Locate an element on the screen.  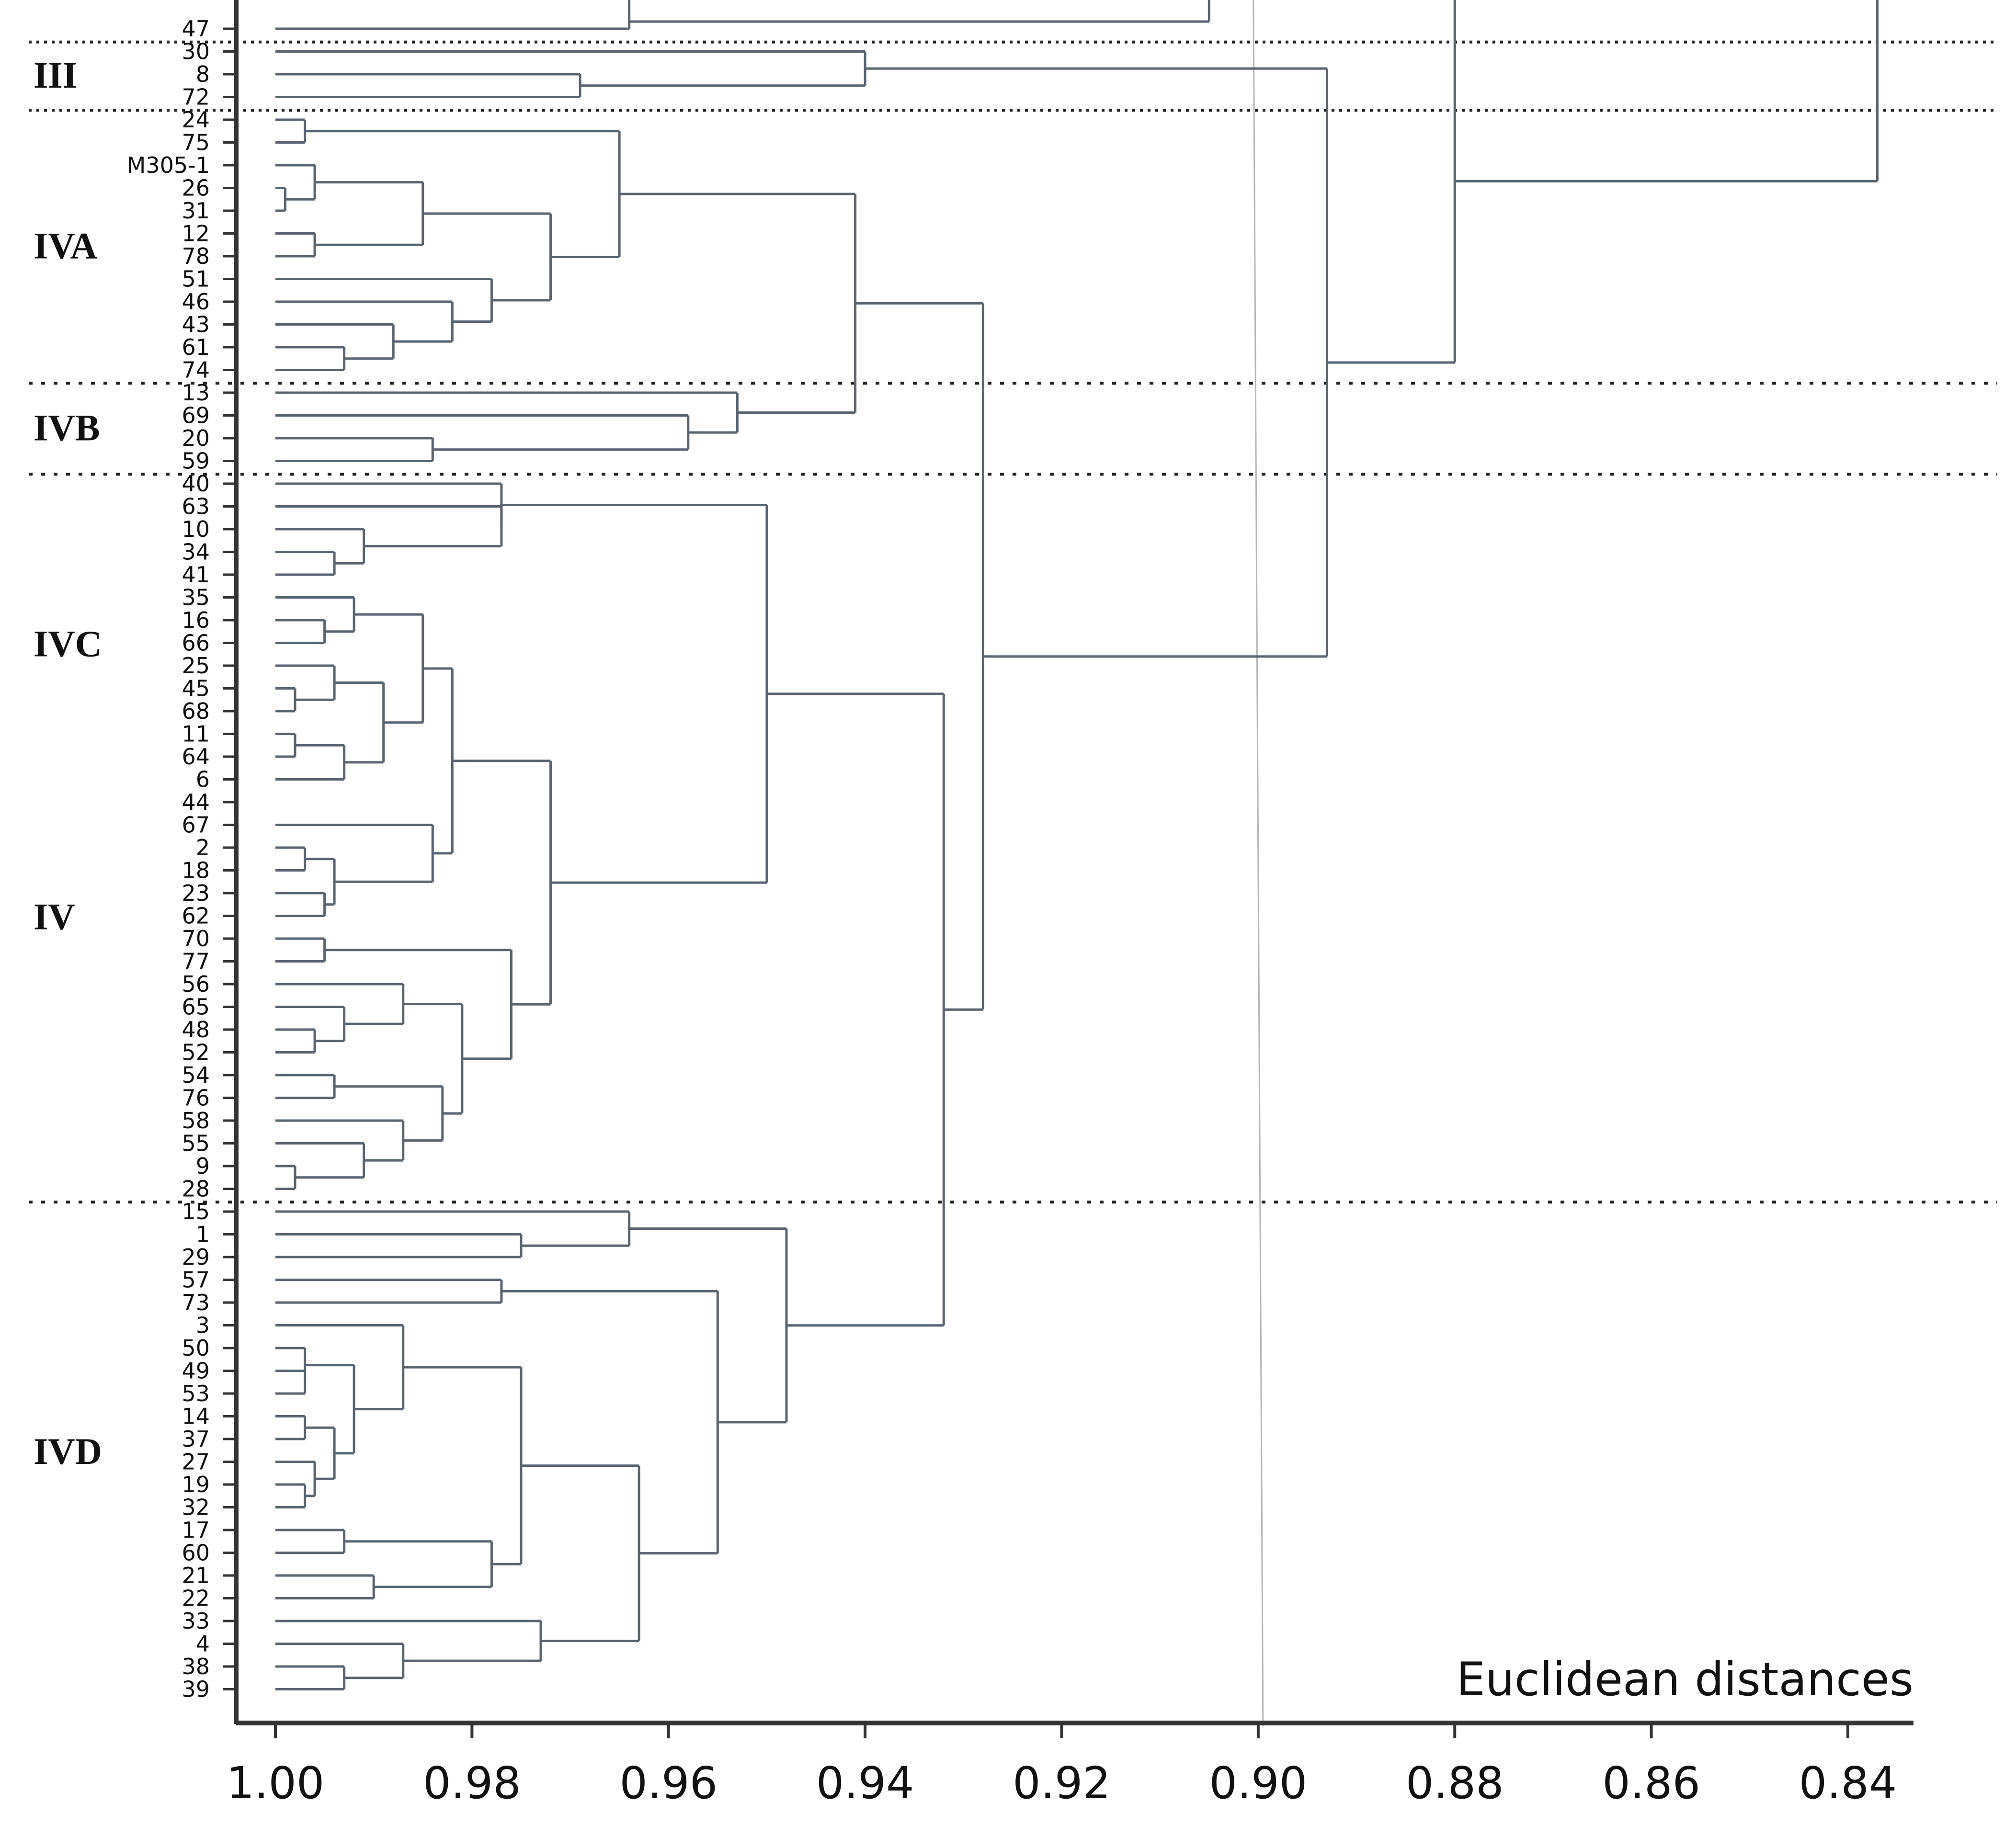
group-label-ivc: IVC is located at coordinates (68, 644).